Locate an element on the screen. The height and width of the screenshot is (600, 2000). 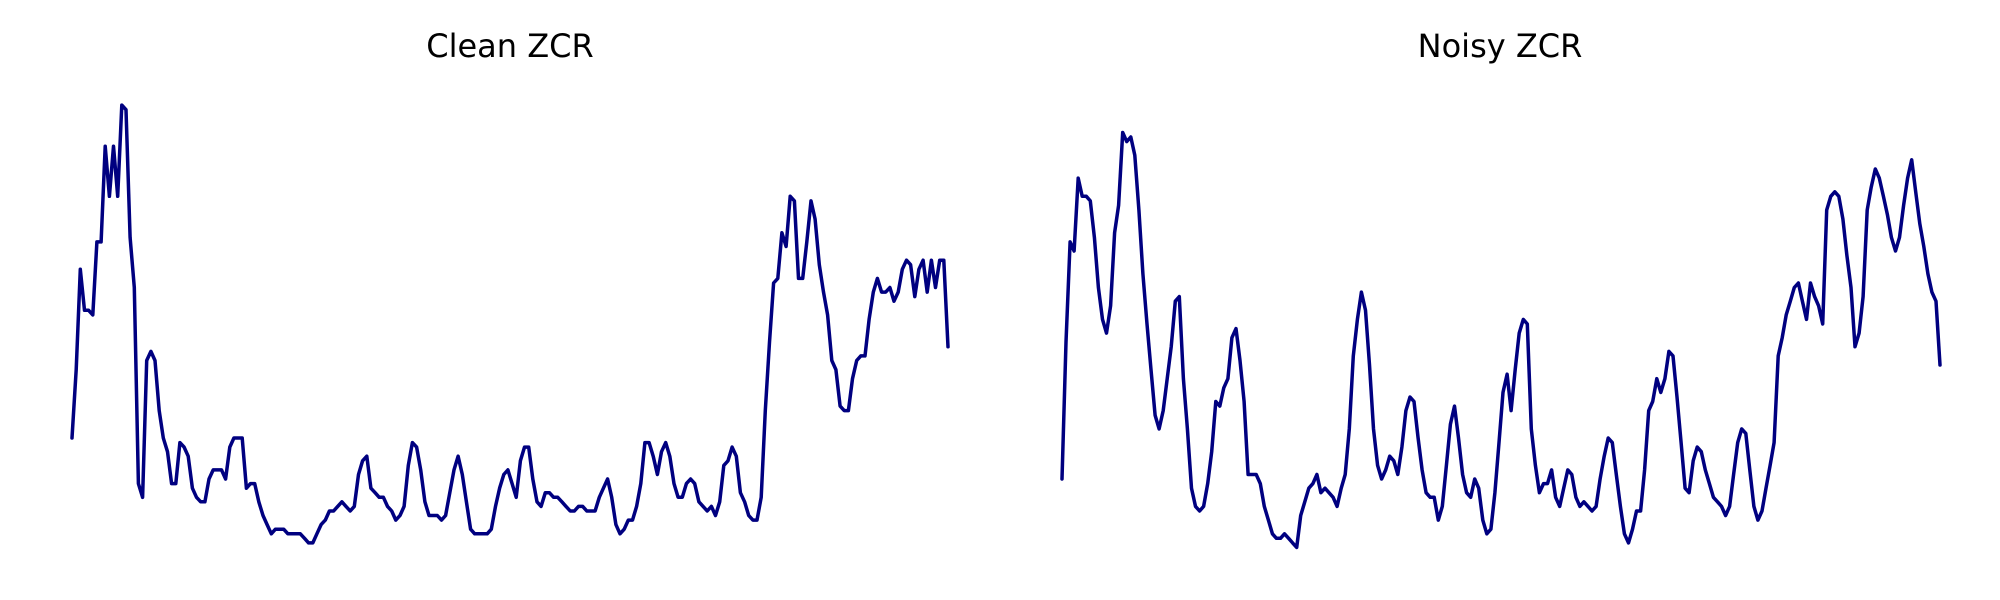
chart-title-clean-zcr: Clean ZCR is located at coordinates (509, 46).